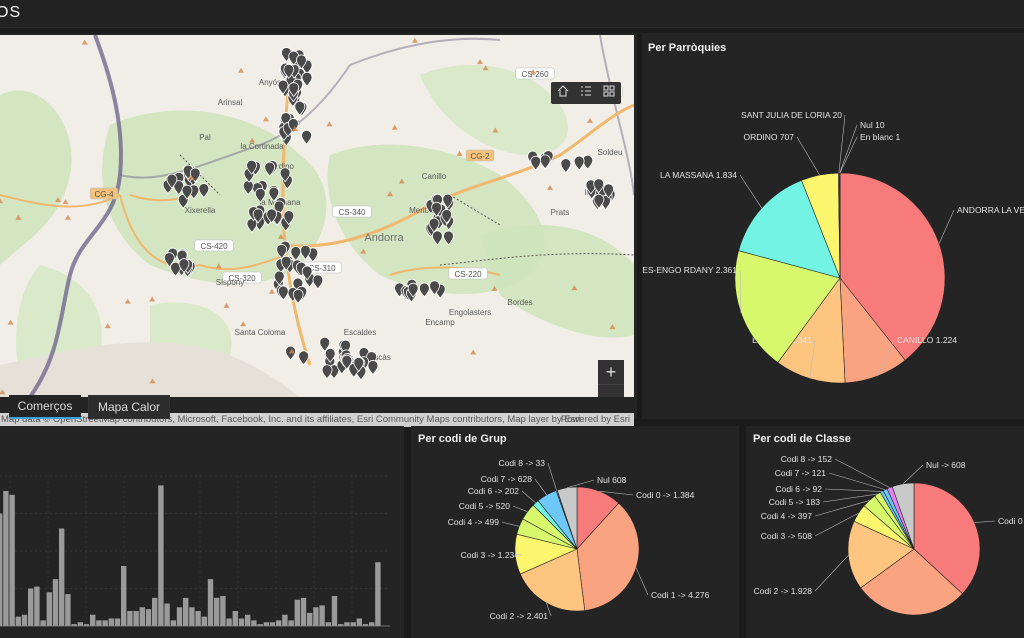 The height and width of the screenshot is (638, 1024). I want to click on zoom-out-button: —, so click(611, 390).